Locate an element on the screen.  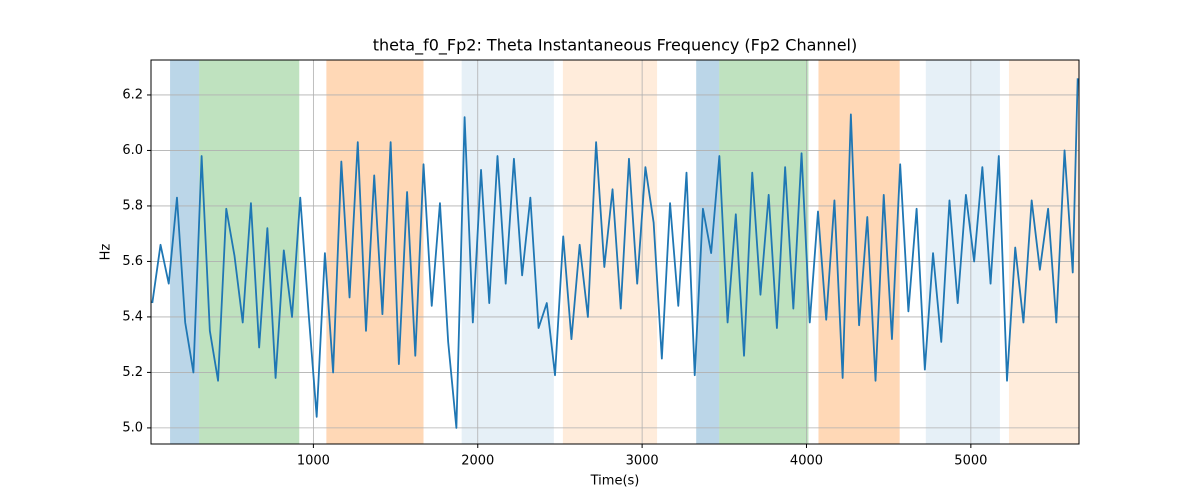
x-tick-label: 1000 is located at coordinates (313, 461).